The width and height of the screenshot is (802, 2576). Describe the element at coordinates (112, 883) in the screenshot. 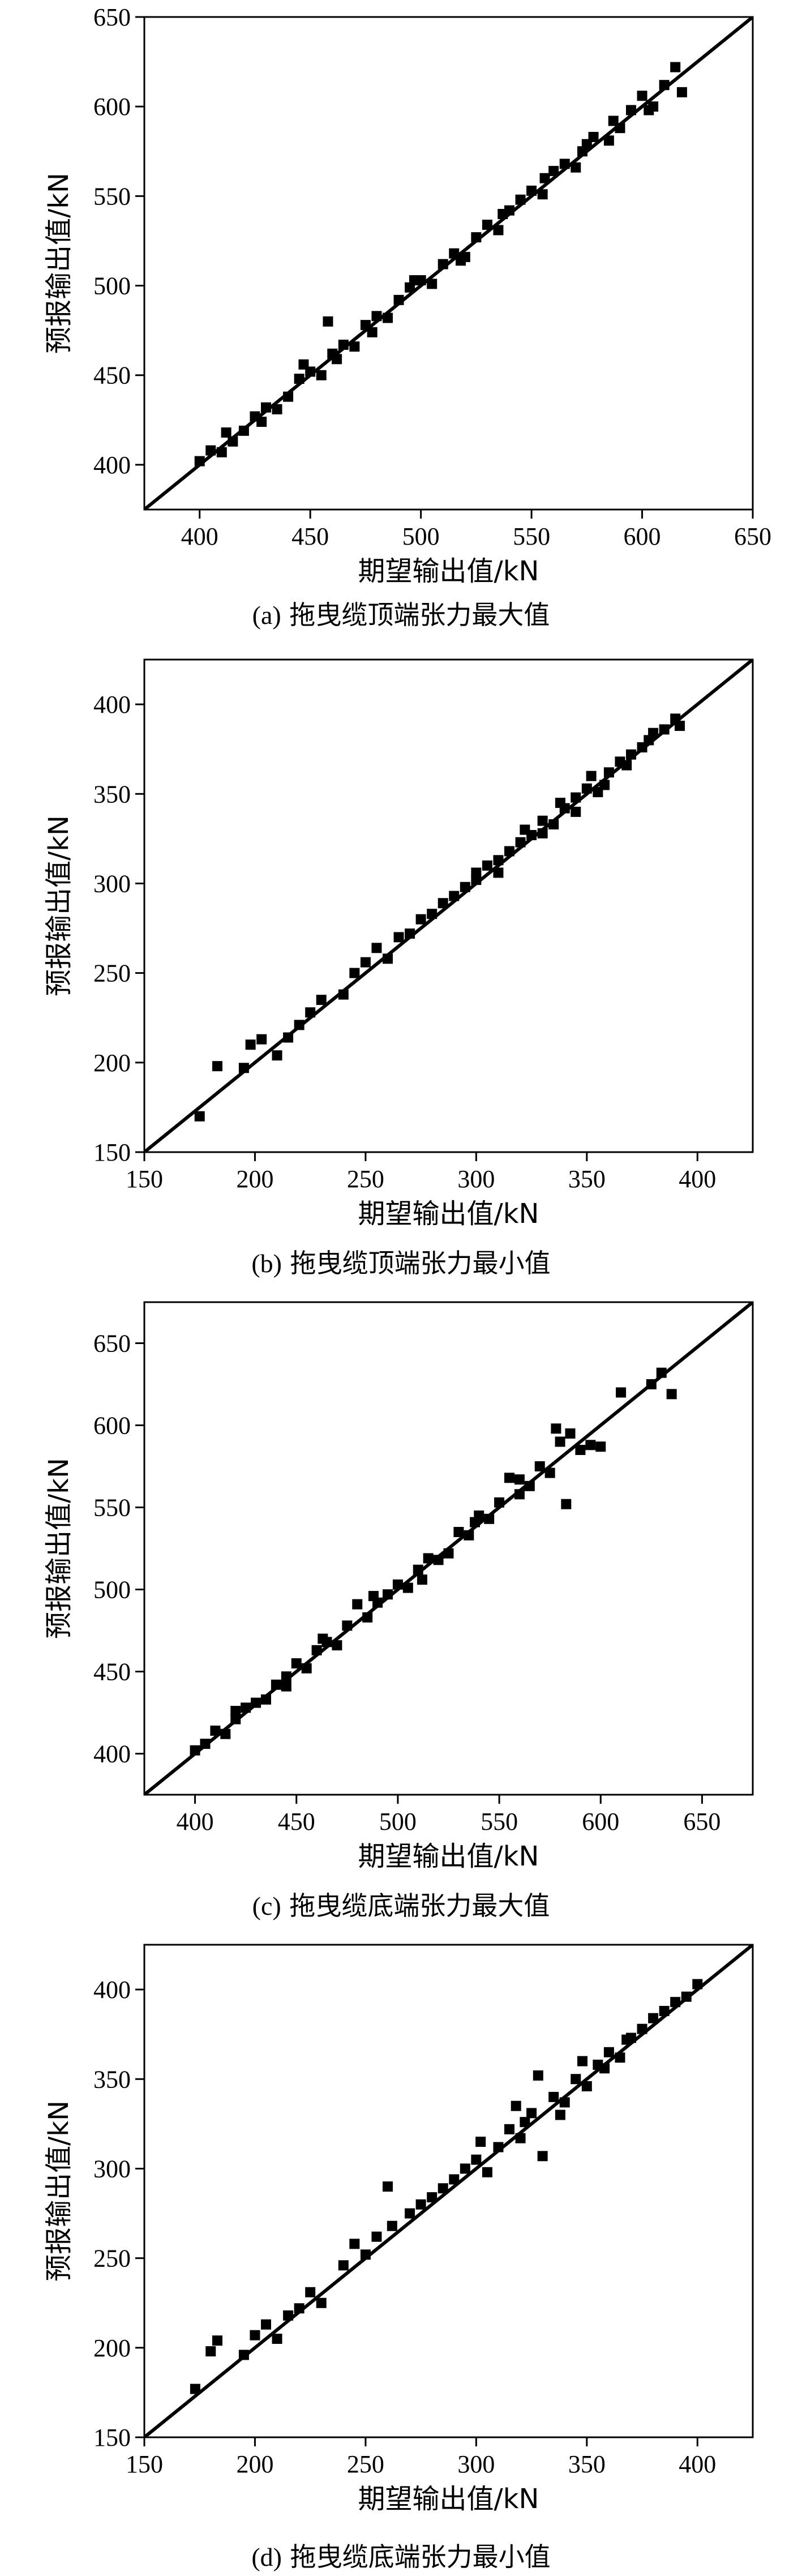

I see `y-tick-label: 300` at that location.